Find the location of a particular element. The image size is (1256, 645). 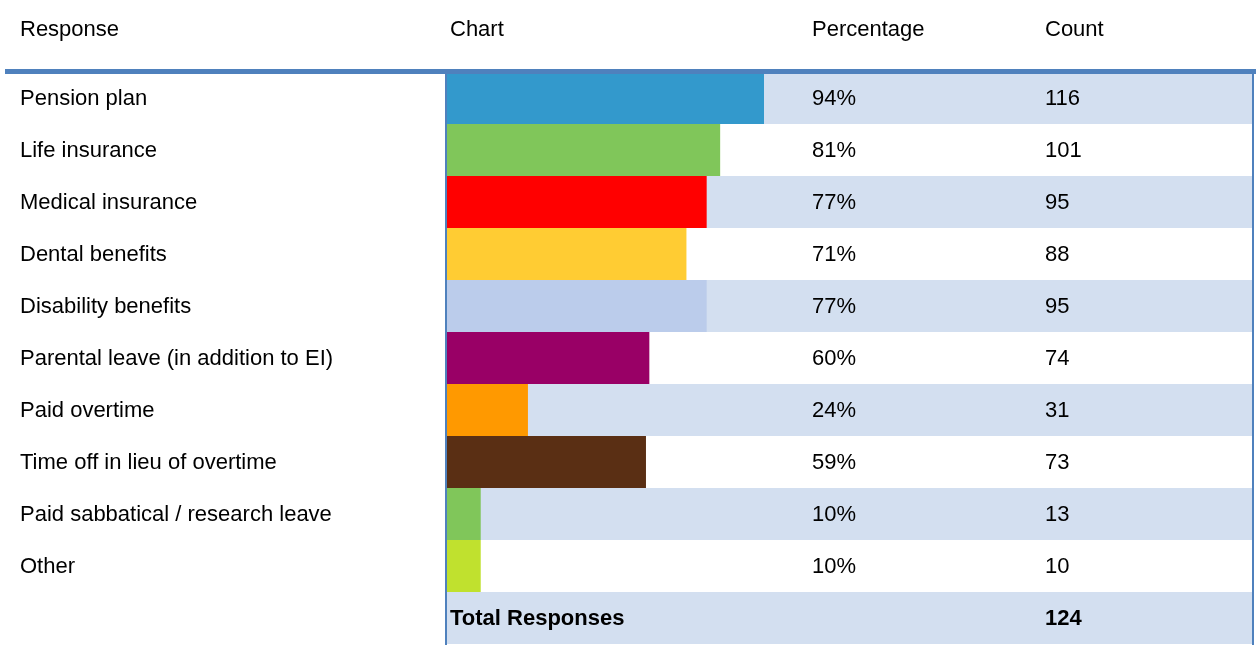

y-tick-label: Disability benefits is located at coordinates (106, 305).